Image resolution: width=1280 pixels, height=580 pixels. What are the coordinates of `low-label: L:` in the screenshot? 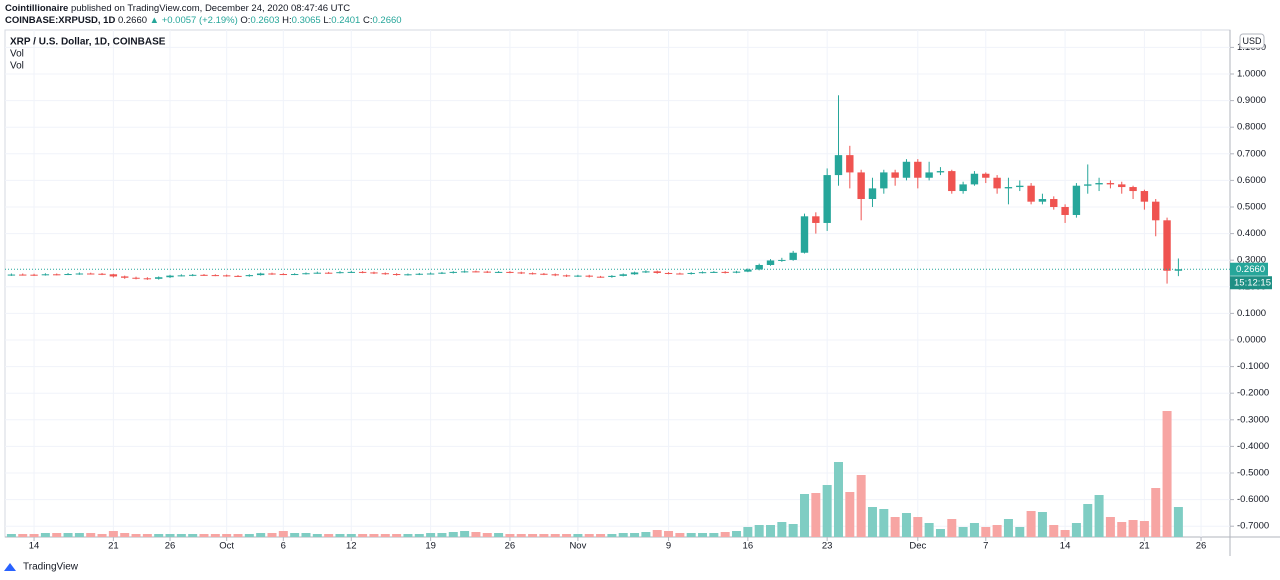 It's located at (326, 20).